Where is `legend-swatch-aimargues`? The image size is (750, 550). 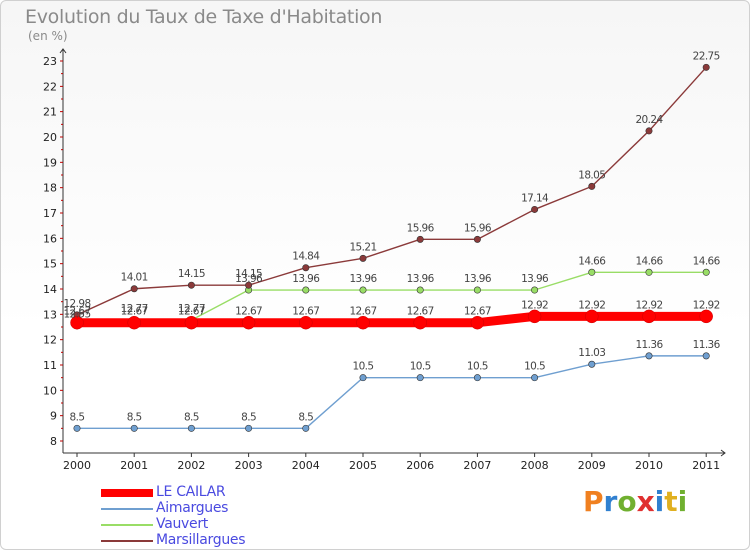 legend-swatch-aimargues is located at coordinates (127, 509).